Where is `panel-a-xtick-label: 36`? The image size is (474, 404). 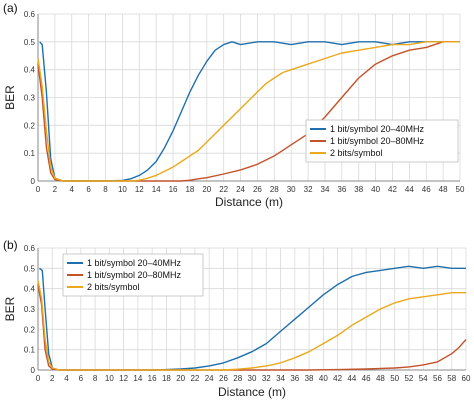
panel-a-xtick-label: 36 is located at coordinates (341, 189).